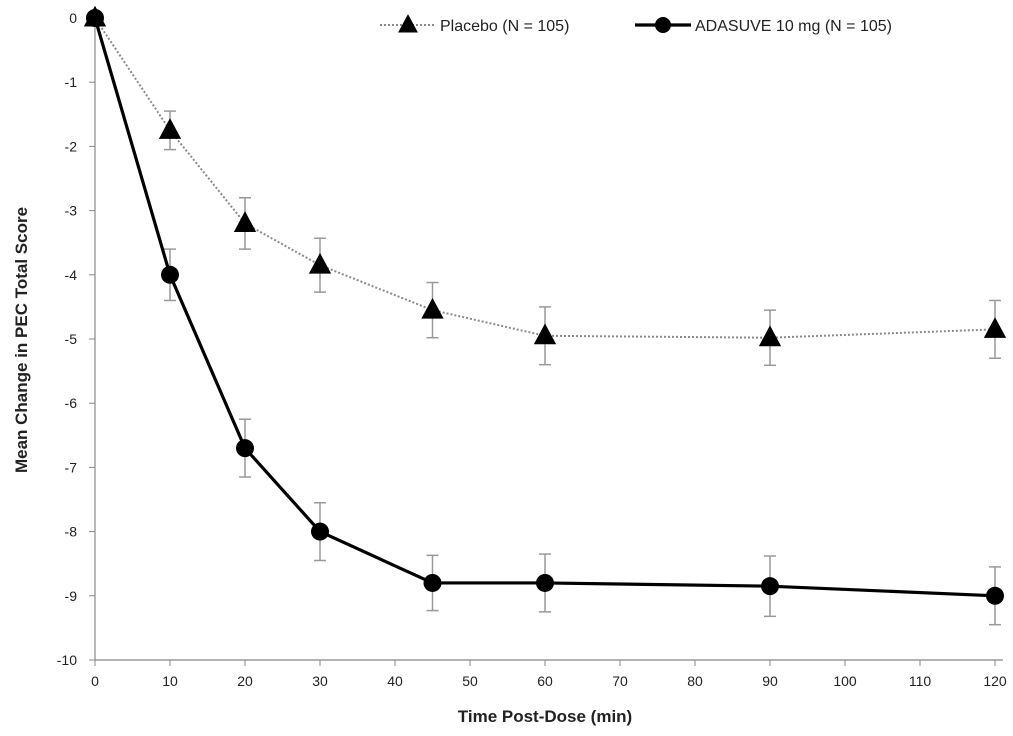 This screenshot has height=736, width=1013. I want to click on legend-item-placebo: Placebo (N = 105), so click(474, 24).